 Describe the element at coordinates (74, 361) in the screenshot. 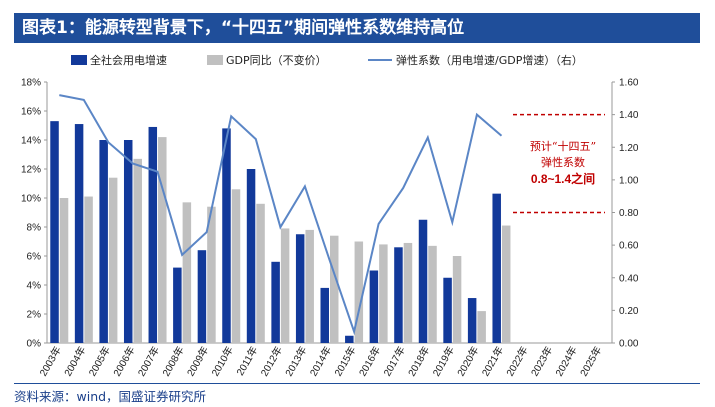

I see `x-tick-label: 2004年` at that location.